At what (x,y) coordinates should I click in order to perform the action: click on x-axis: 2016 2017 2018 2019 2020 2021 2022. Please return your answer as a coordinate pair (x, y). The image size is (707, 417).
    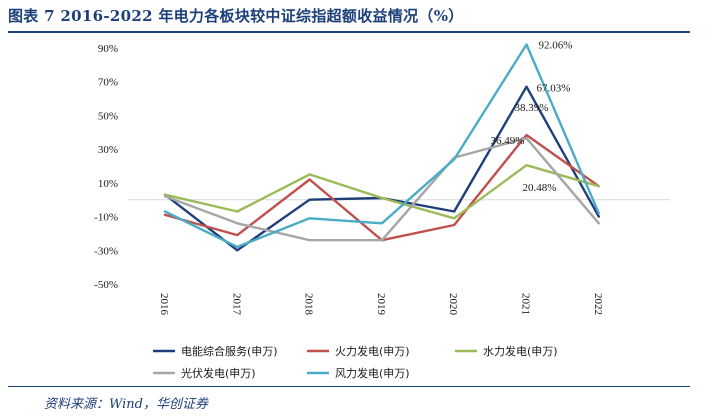
    Looking at the image, I should click on (381, 304).